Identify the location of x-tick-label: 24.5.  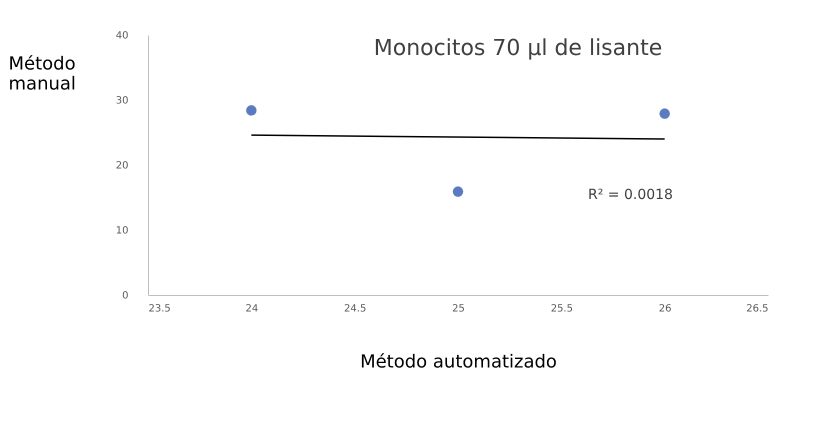
(355, 309).